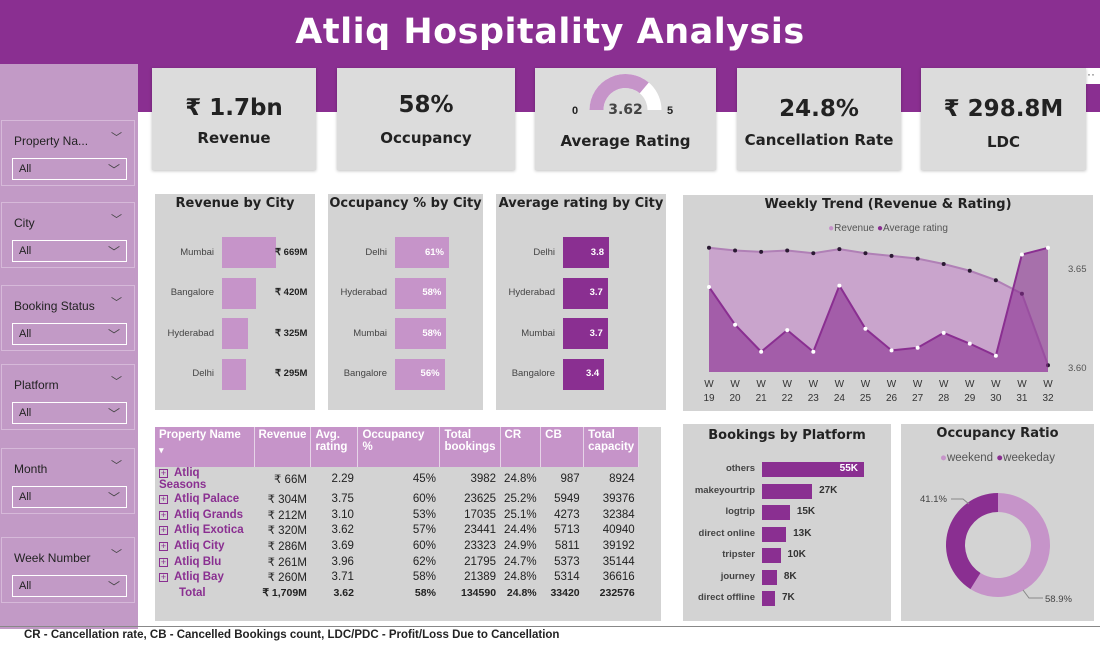 The height and width of the screenshot is (648, 1100). What do you see at coordinates (432, 292) in the screenshot?
I see `bar-data-label: 58%` at bounding box center [432, 292].